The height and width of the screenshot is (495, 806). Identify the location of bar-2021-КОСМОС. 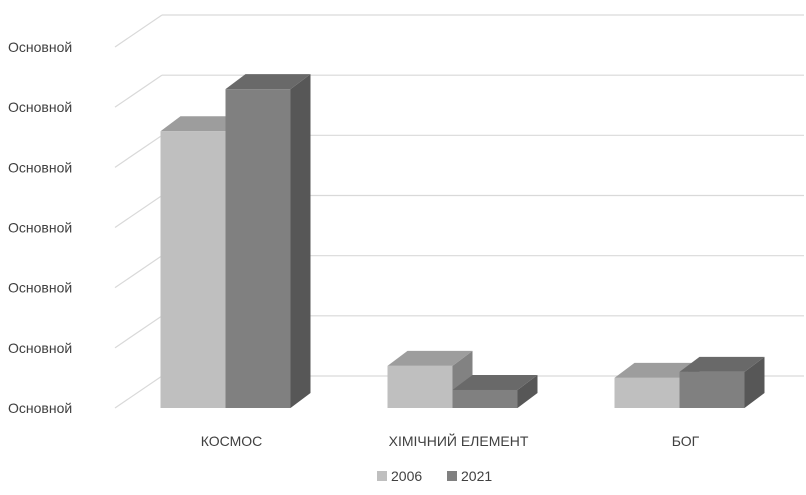
(268, 241).